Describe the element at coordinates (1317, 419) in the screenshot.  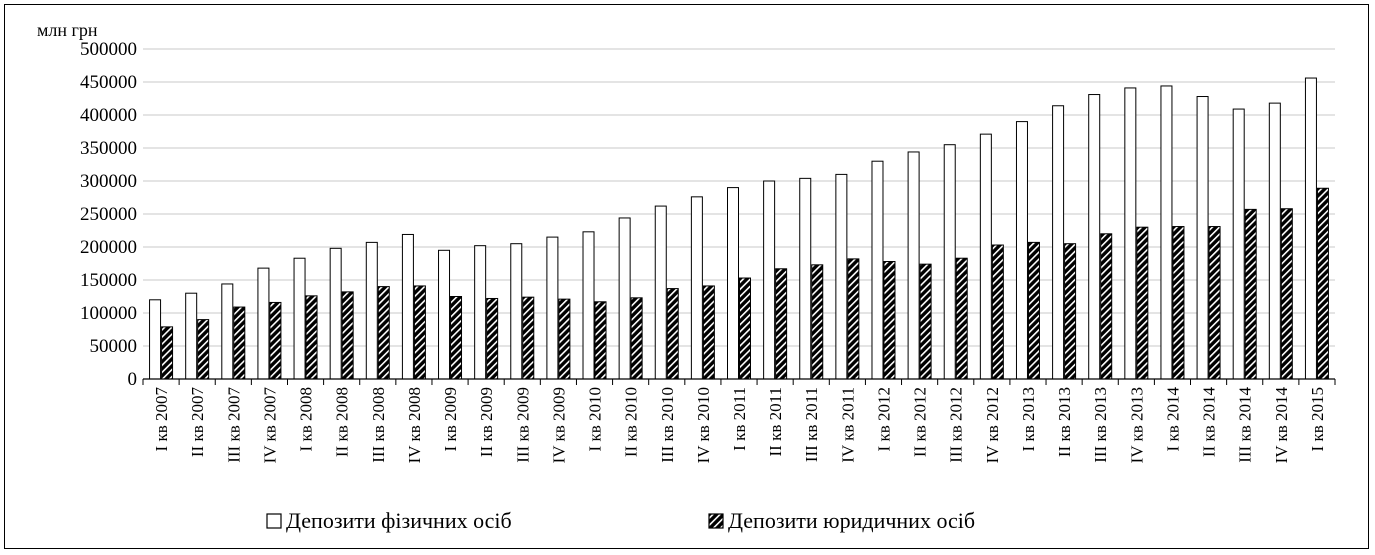
I see `x-tick-label: І кв 2015` at that location.